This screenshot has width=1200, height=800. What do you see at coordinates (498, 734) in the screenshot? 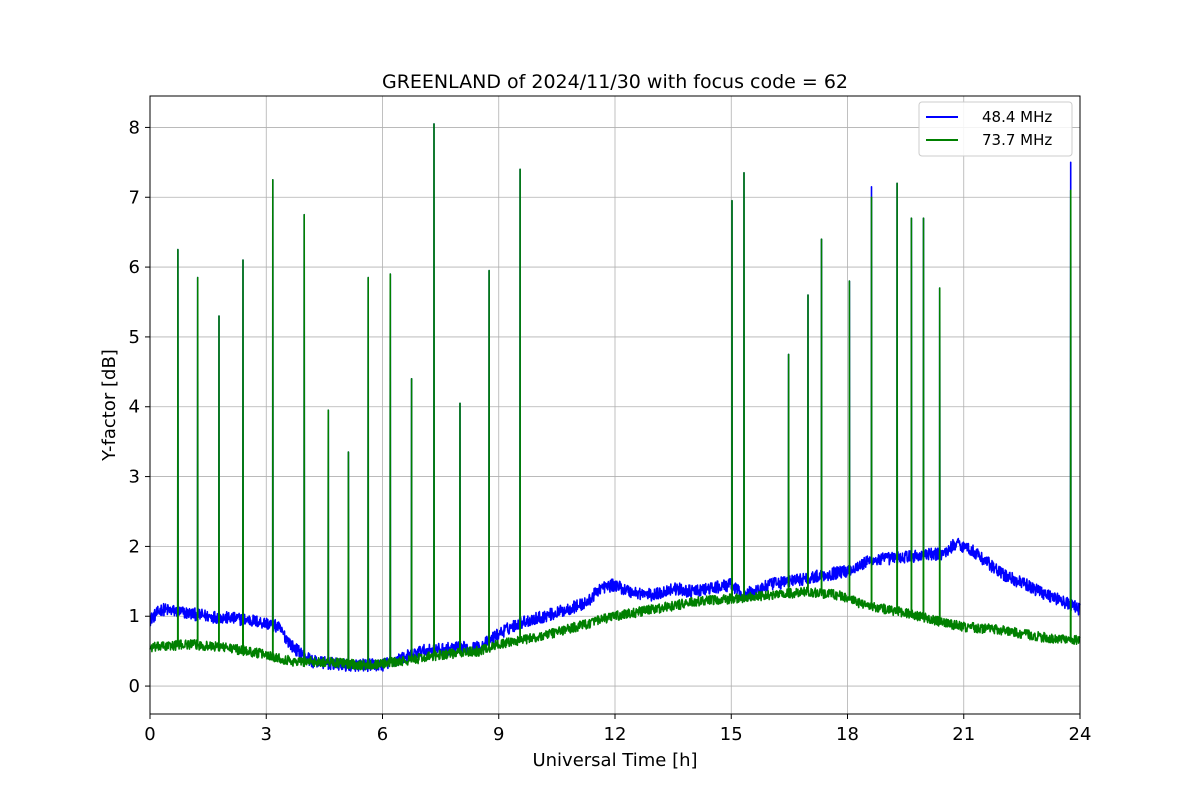
I see `x-tick-label: 9` at bounding box center [498, 734].